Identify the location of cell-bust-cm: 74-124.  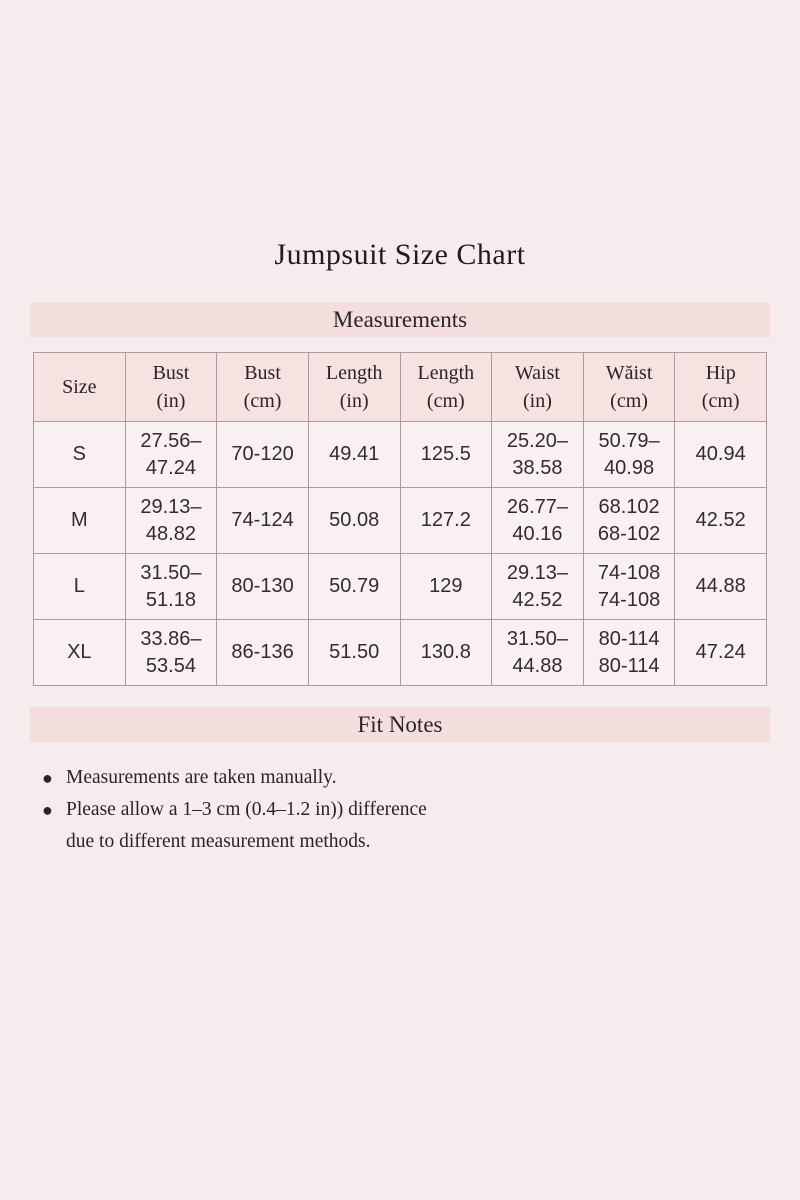
(262, 520).